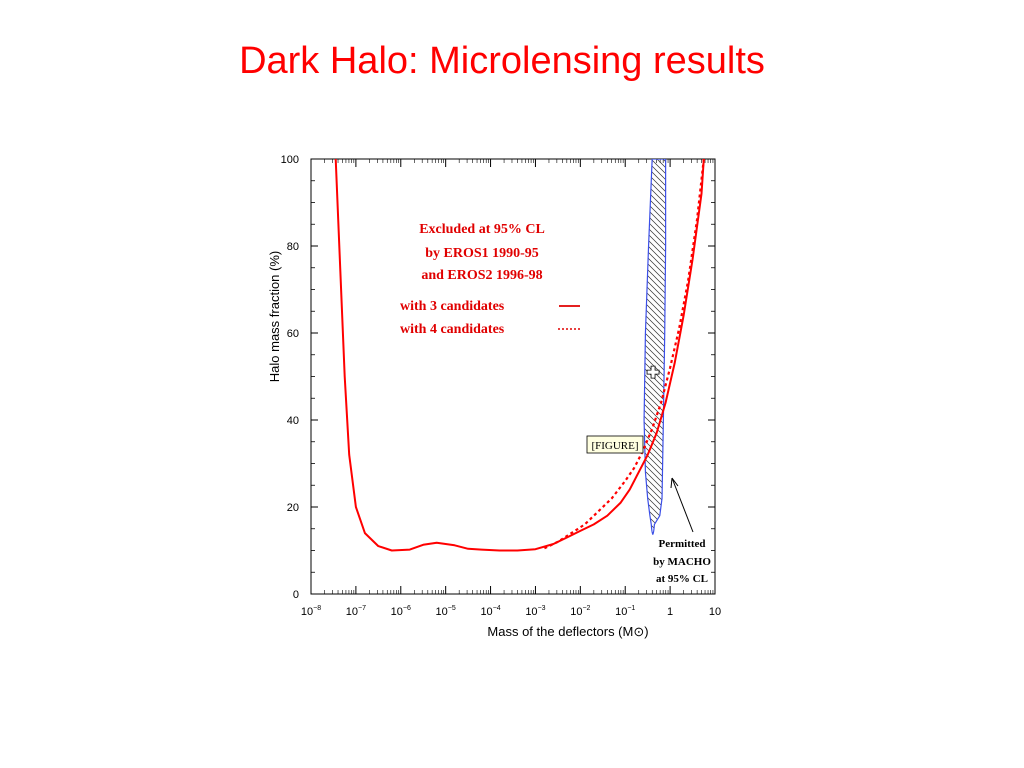  What do you see at coordinates (296, 595) in the screenshot?
I see `y-tick-label: 0` at bounding box center [296, 595].